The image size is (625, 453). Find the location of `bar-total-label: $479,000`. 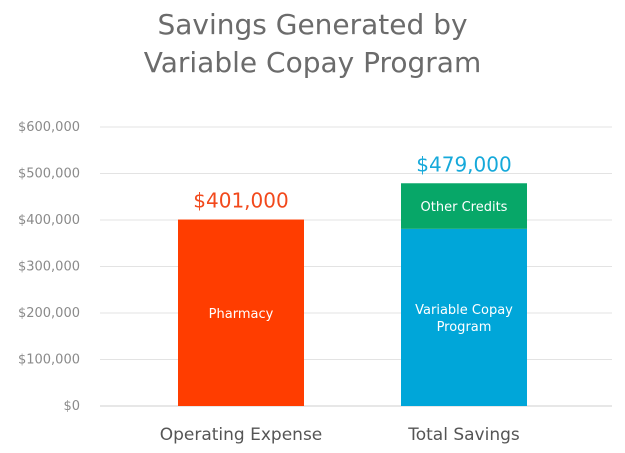

bar-total-label: $479,000 is located at coordinates (463, 164).